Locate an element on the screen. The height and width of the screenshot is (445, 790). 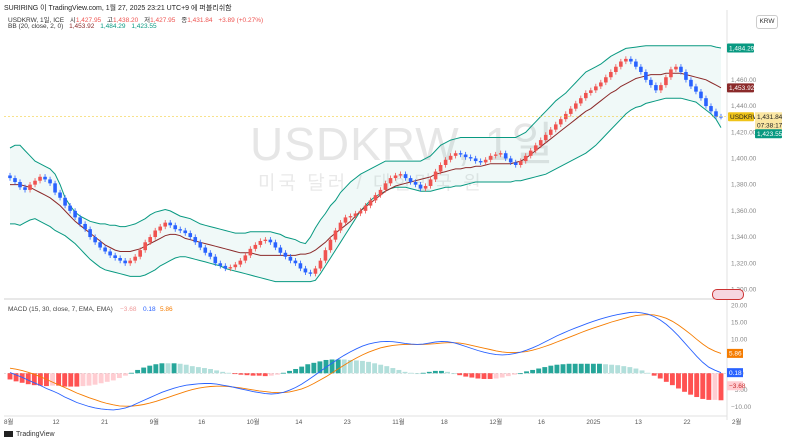
macd-tick-label: 15.00 is located at coordinates (739, 322).